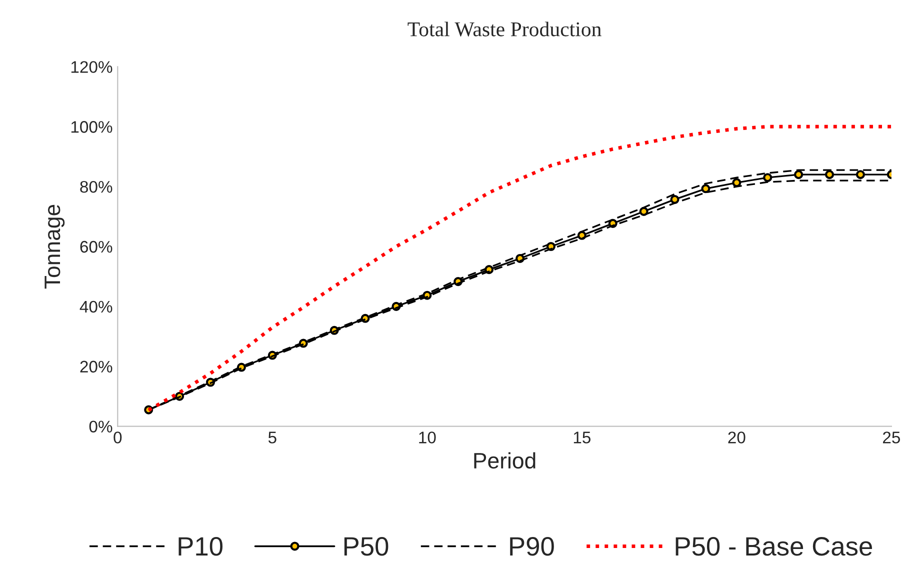 The width and height of the screenshot is (905, 580). What do you see at coordinates (366, 546) in the screenshot?
I see `legend-label: P50` at bounding box center [366, 546].